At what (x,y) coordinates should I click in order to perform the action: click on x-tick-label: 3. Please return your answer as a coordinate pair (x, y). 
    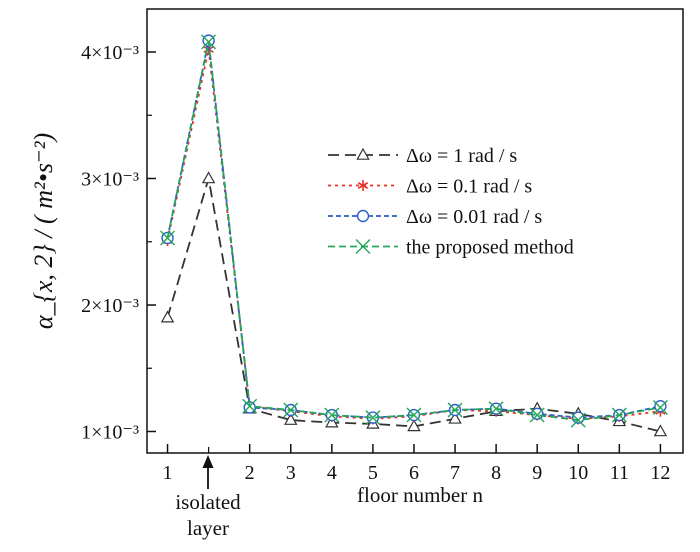
    Looking at the image, I should click on (291, 473).